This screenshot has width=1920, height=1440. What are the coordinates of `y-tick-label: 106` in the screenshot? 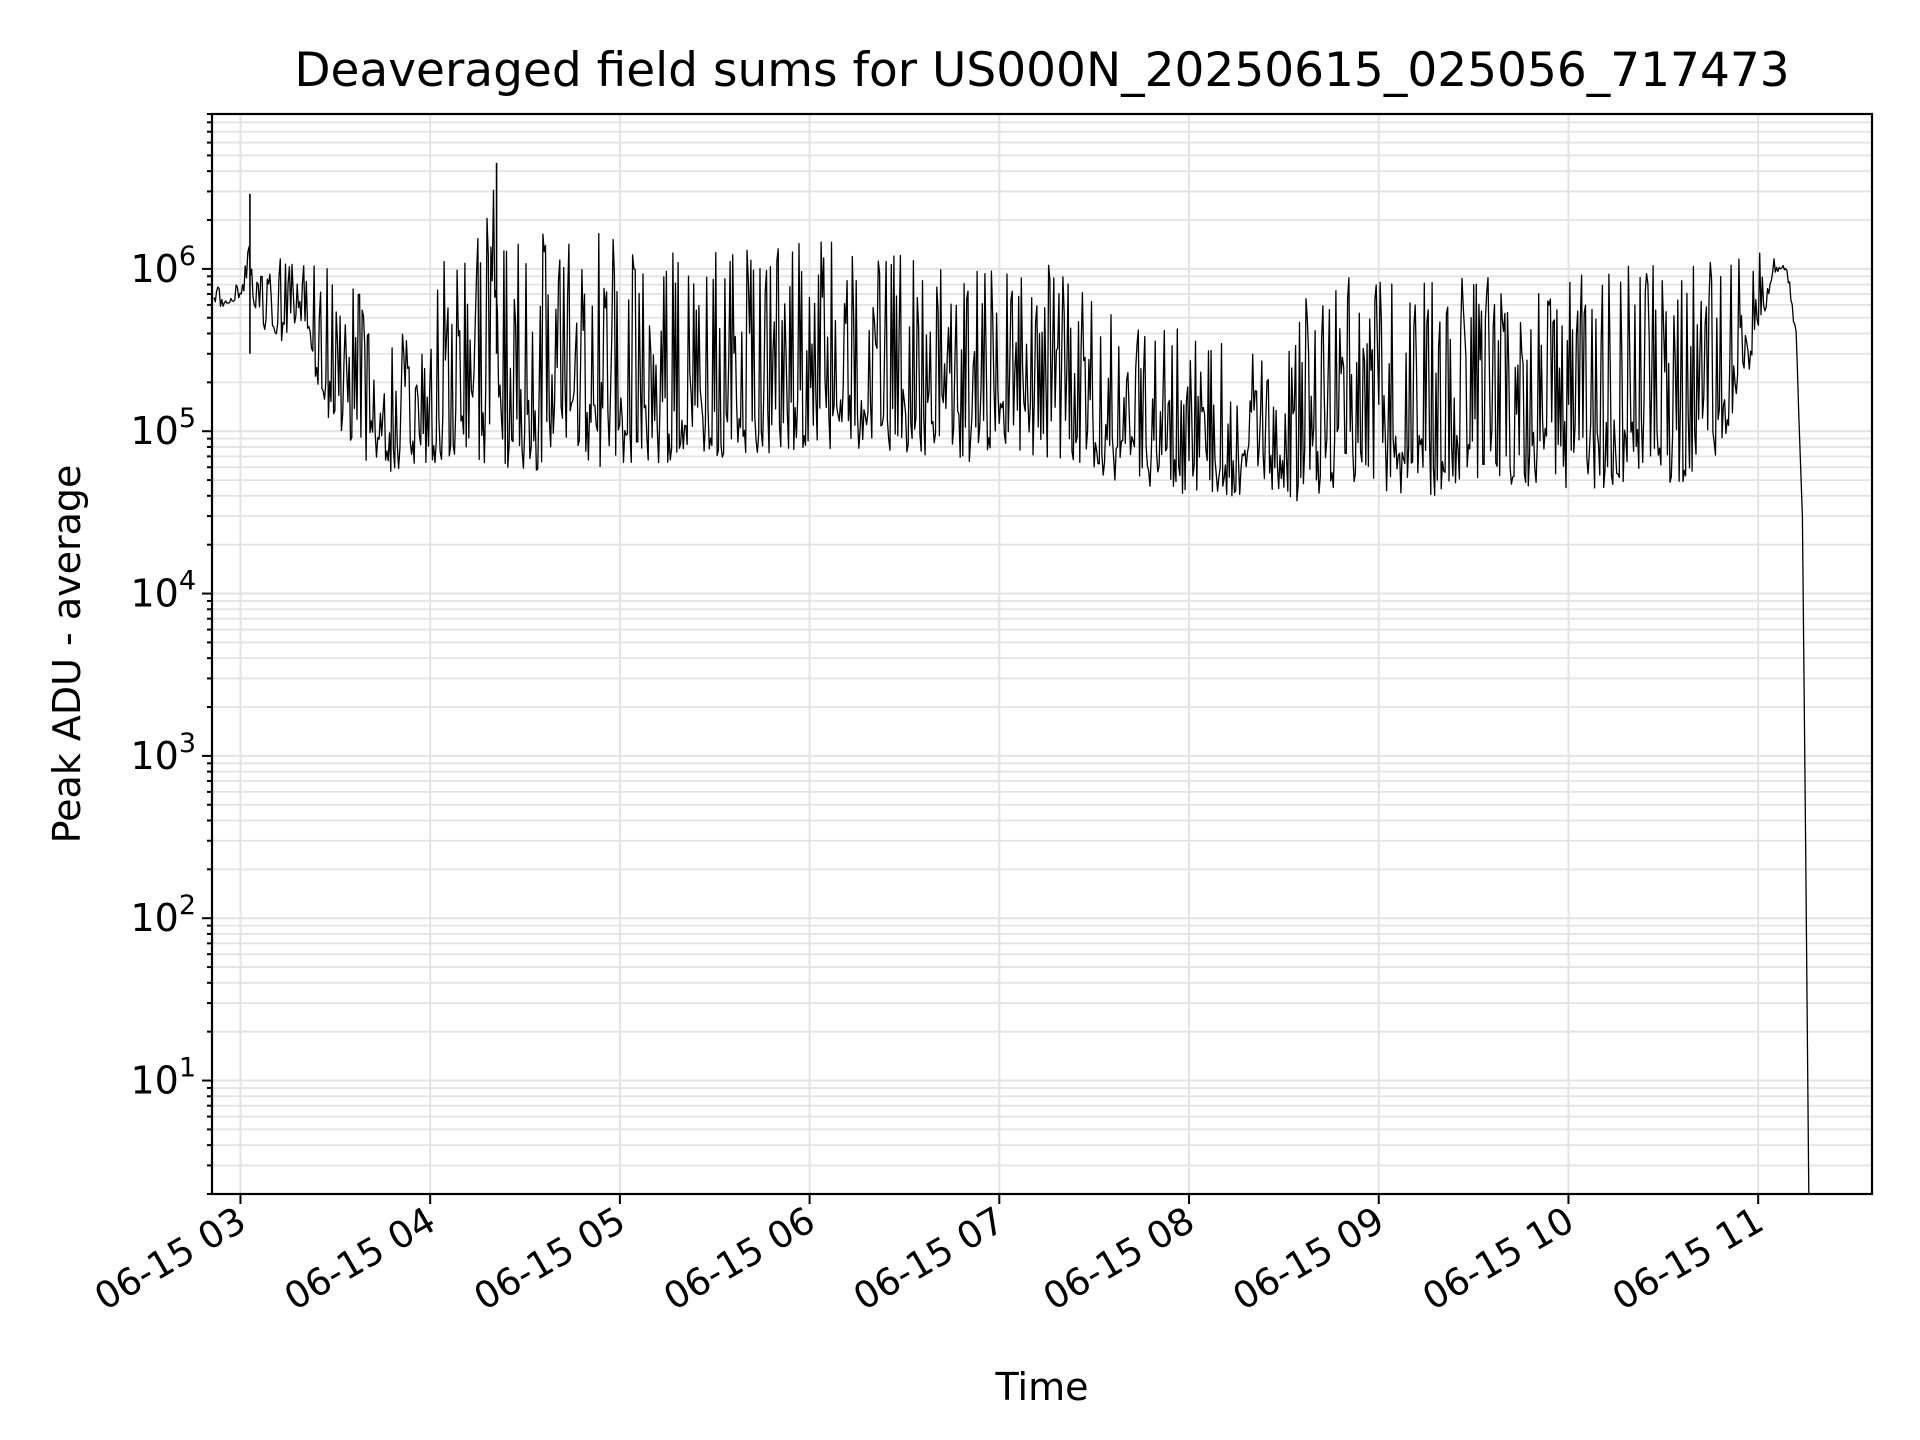 It's located at (163, 266).